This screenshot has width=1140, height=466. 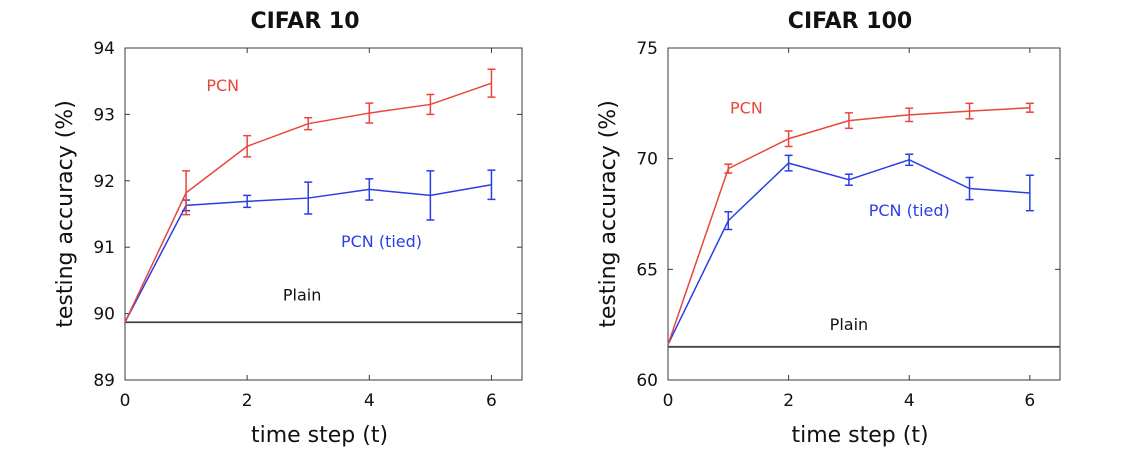 What do you see at coordinates (104, 381) in the screenshot?
I see `y-tick-label: 89` at bounding box center [104, 381].